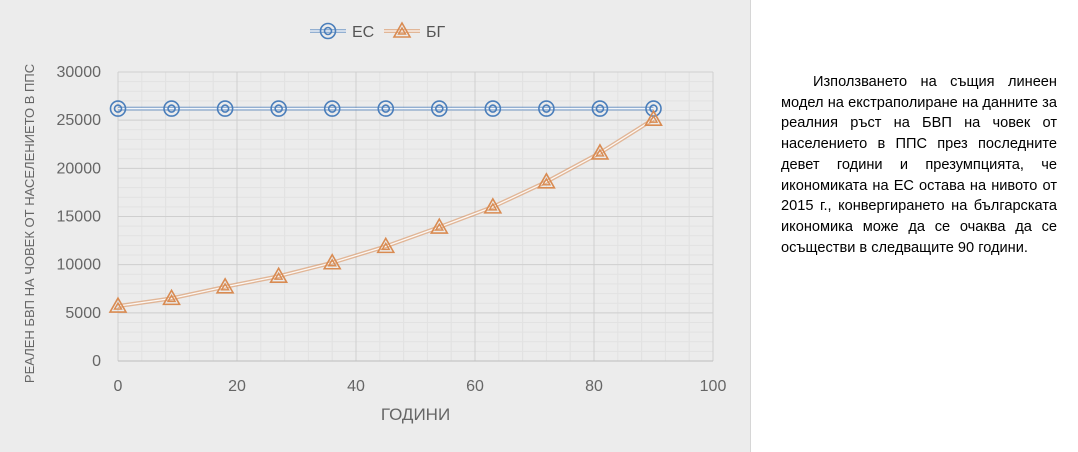 The width and height of the screenshot is (1078, 452). Describe the element at coordinates (436, 32) in the screenshot. I see `legend-label: БГ` at that location.